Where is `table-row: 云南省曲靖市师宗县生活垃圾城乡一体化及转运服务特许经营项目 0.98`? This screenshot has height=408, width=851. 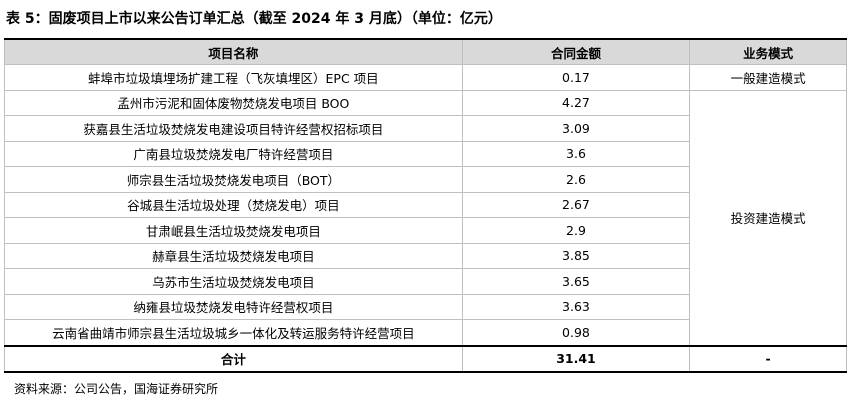 table-row: 云南省曲靖市师宗县生活垃圾城乡一体化及转运服务特许经营项目 0.98 is located at coordinates (425, 332).